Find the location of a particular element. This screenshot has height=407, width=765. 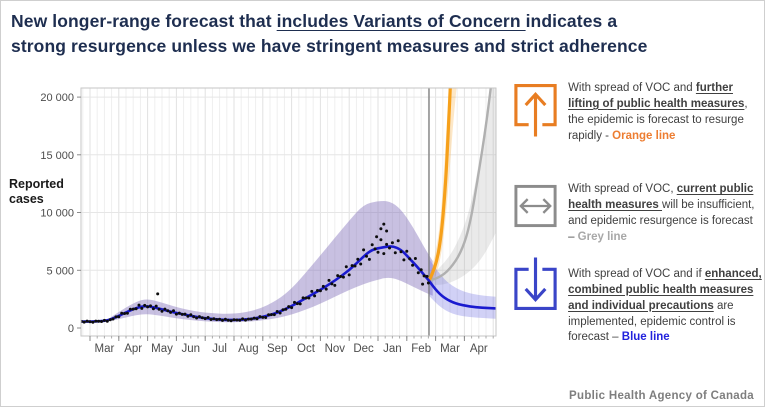

source-attribution: Public Health Agency of Canada is located at coordinates (661, 396).